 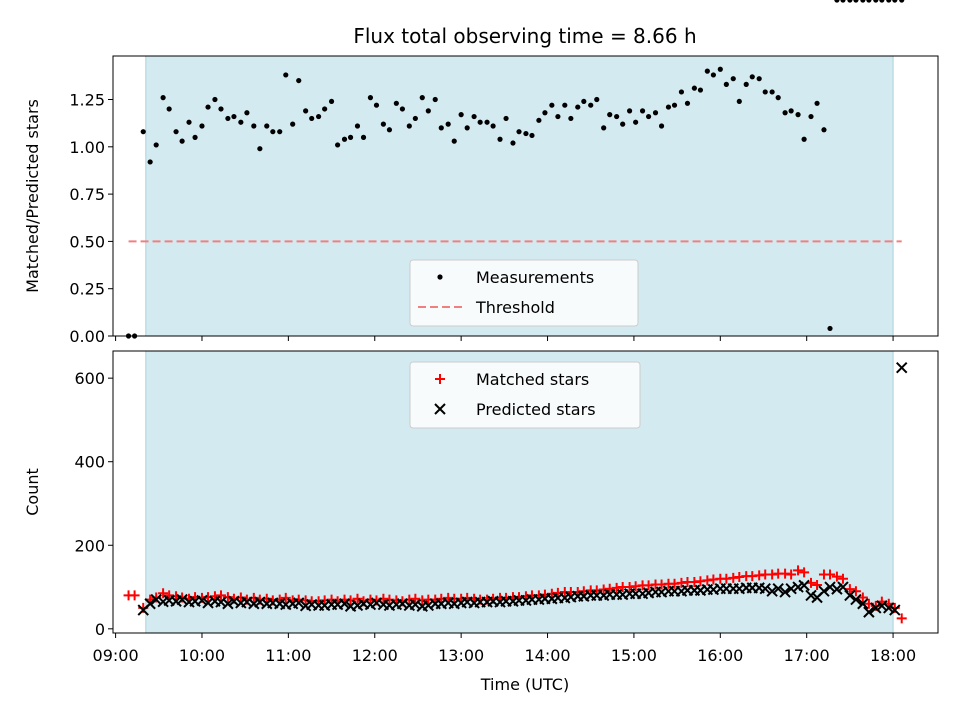 What do you see at coordinates (535, 277) in the screenshot?
I see `legend-measurements-label: Measurements` at bounding box center [535, 277].